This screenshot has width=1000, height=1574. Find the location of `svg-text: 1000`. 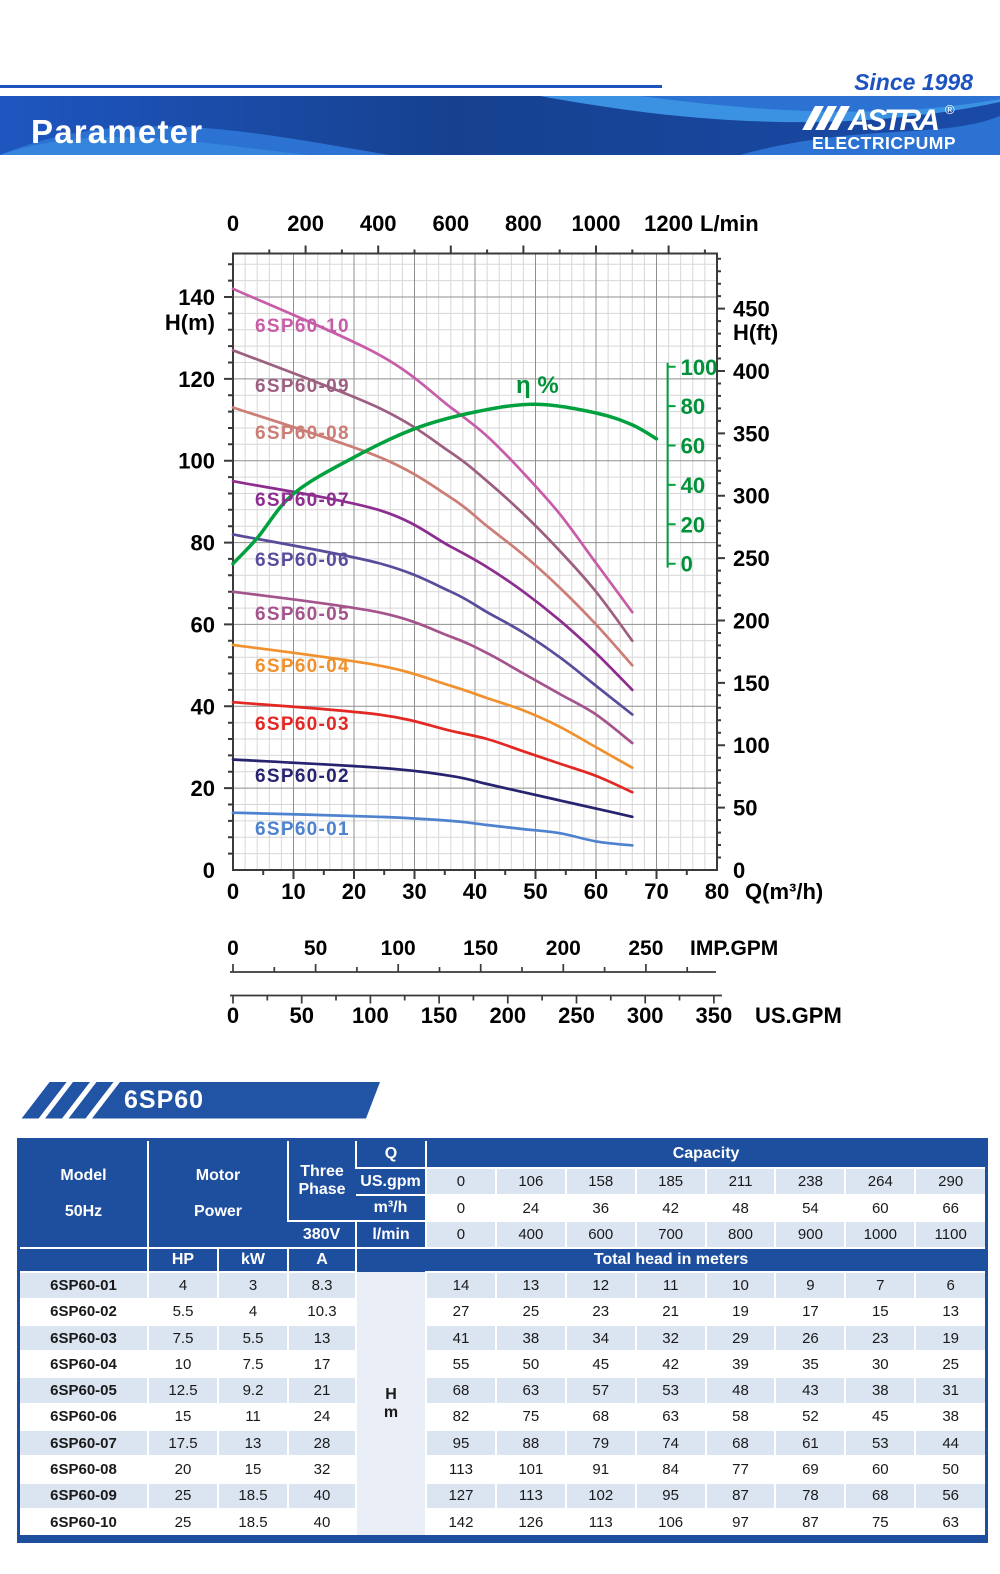

svg-text: 1000 is located at coordinates (596, 223).